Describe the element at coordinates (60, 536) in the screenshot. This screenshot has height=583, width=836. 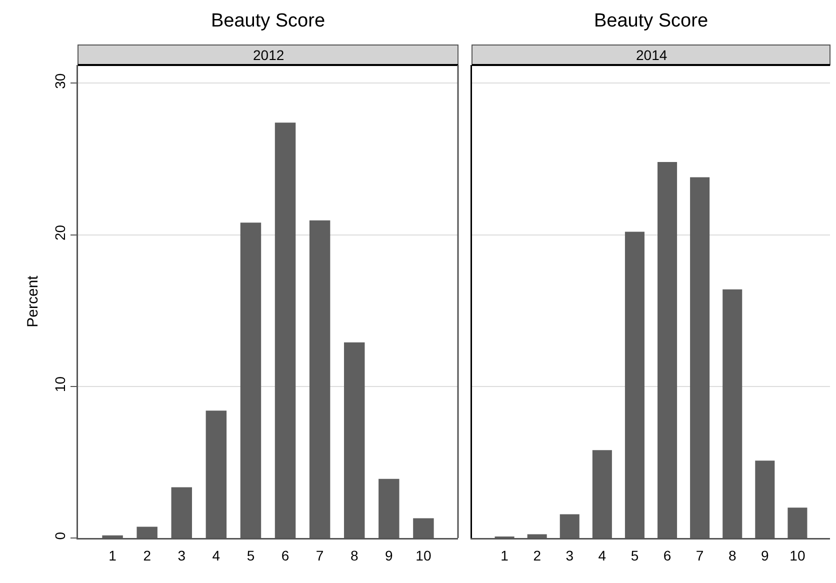
I see `y-tick-label: 0` at that location.